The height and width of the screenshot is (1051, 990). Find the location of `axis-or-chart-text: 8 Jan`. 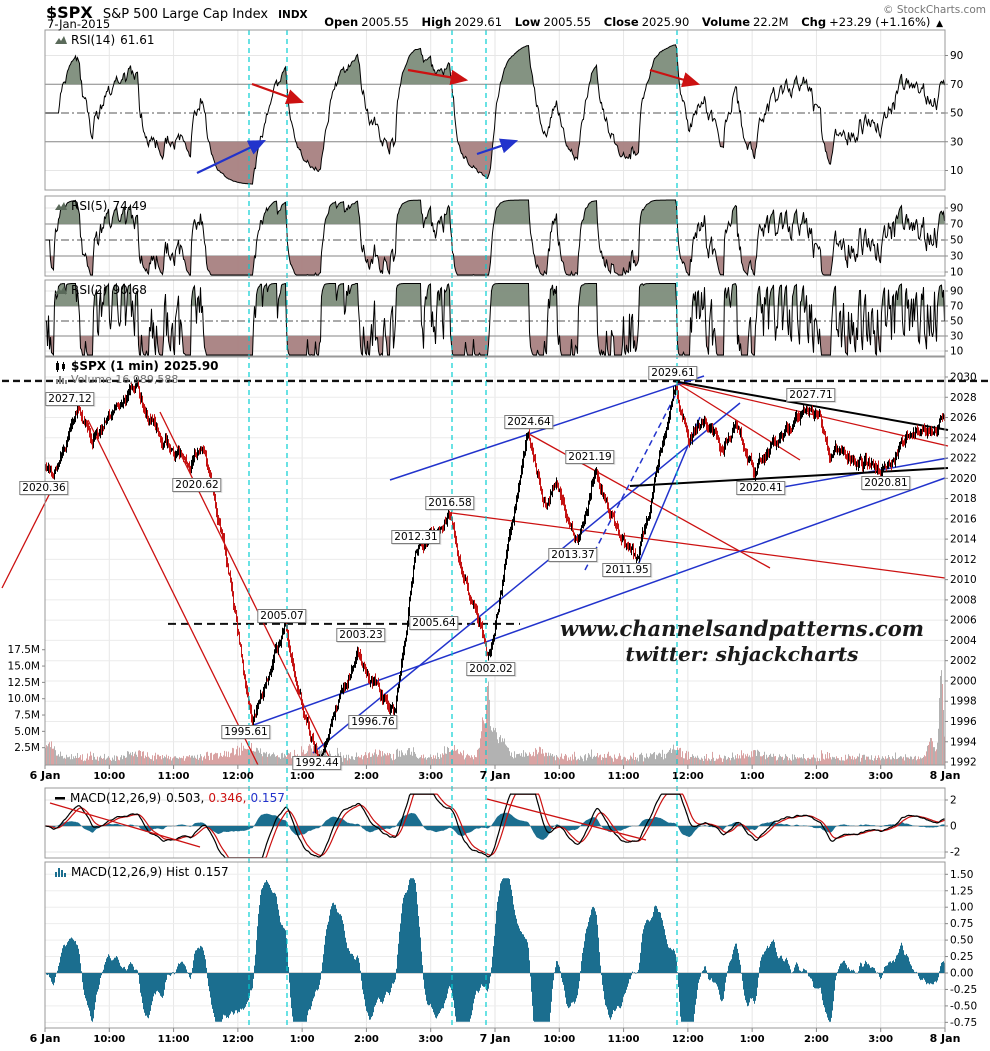

axis-or-chart-text: 8 Jan is located at coordinates (945, 1038).